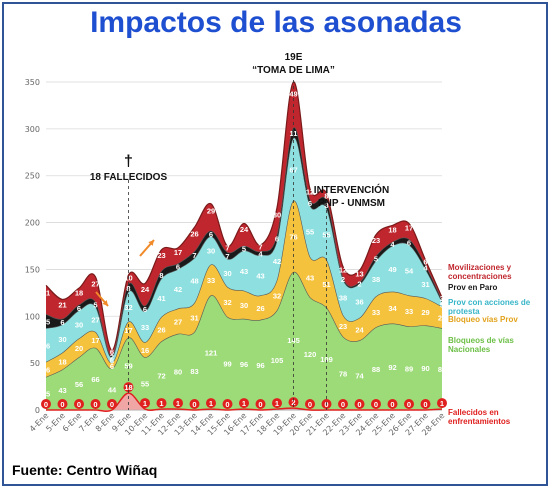 This screenshot has height=490, width=552. What do you see at coordinates (481, 340) in the screenshot?
I see `legend-label-line: Bloqueos de vías` at bounding box center [481, 340].